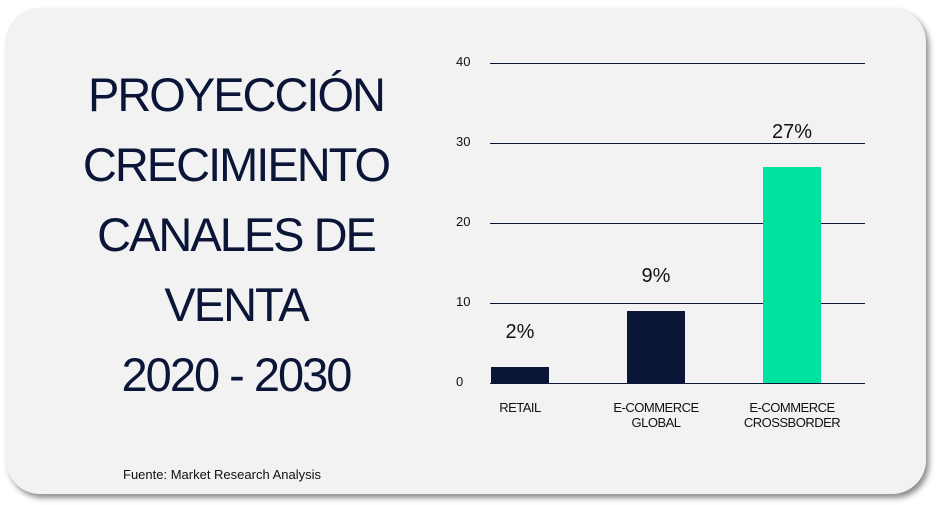 This screenshot has width=936, height=505. What do you see at coordinates (463, 301) in the screenshot?
I see `y-tick-label: 10` at bounding box center [463, 301].